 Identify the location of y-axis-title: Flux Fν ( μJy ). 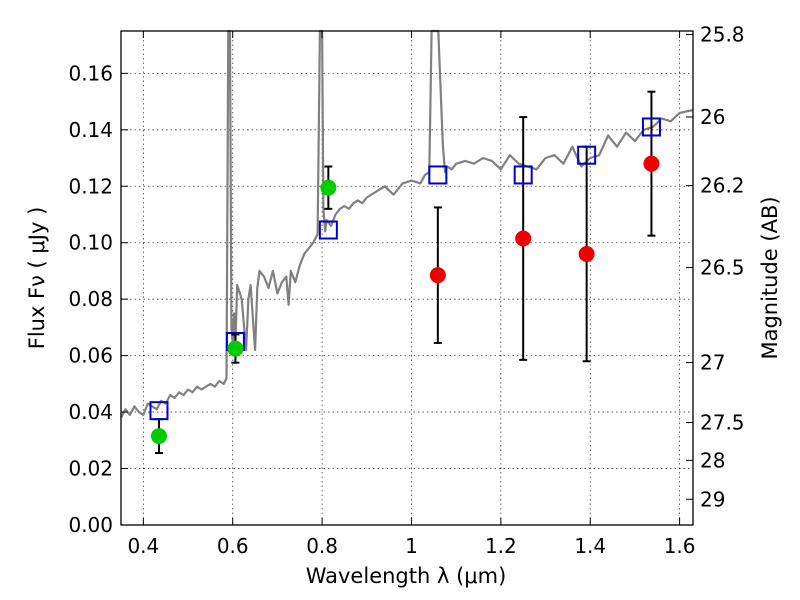
(37, 278).